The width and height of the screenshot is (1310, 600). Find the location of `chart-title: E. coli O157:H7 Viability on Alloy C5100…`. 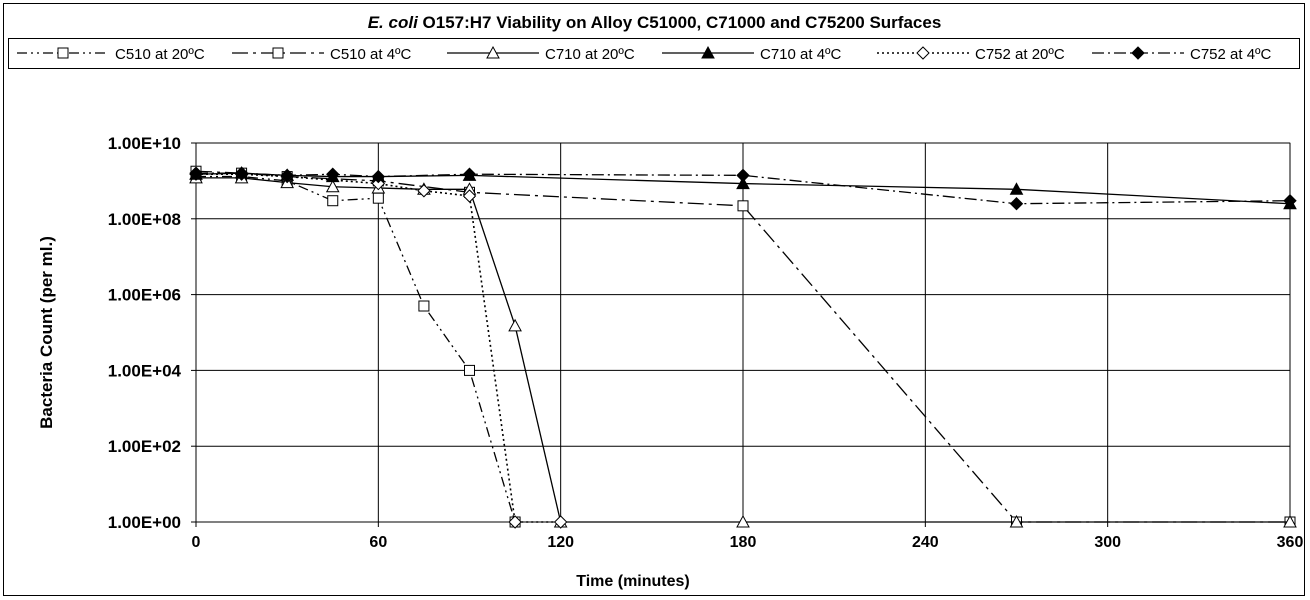

chart-title: E. coli O157:H7 Viability on Alloy C5100… is located at coordinates (654, 23).